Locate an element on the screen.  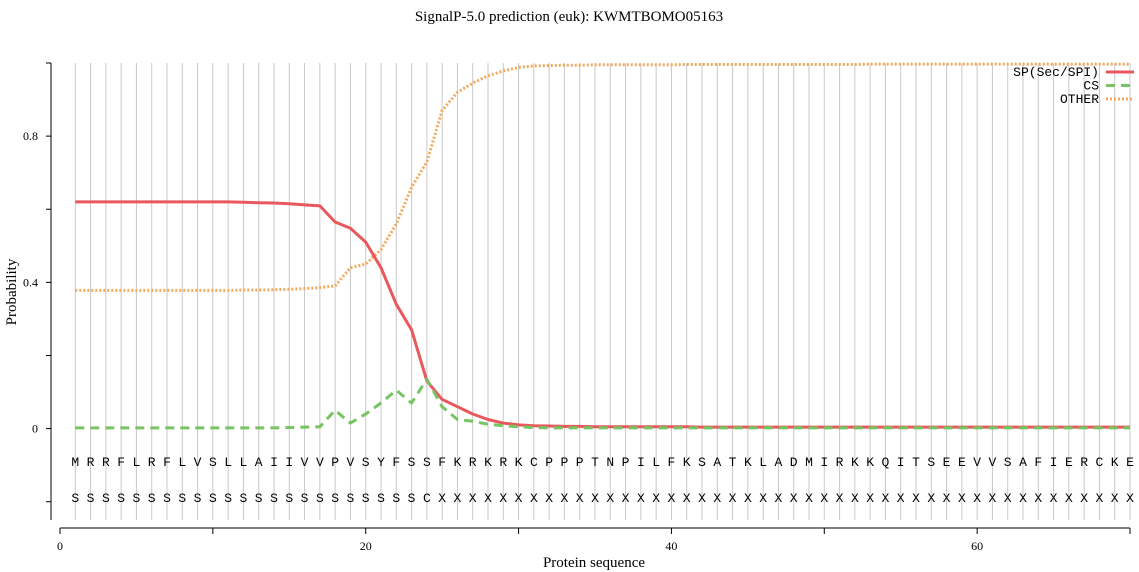
legend-label: OTHER is located at coordinates (1079, 99).